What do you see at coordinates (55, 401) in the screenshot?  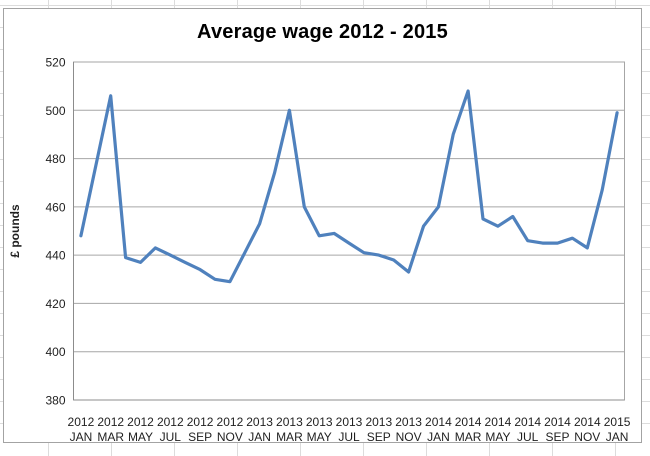 I see `y-tick-label: 380` at bounding box center [55, 401].